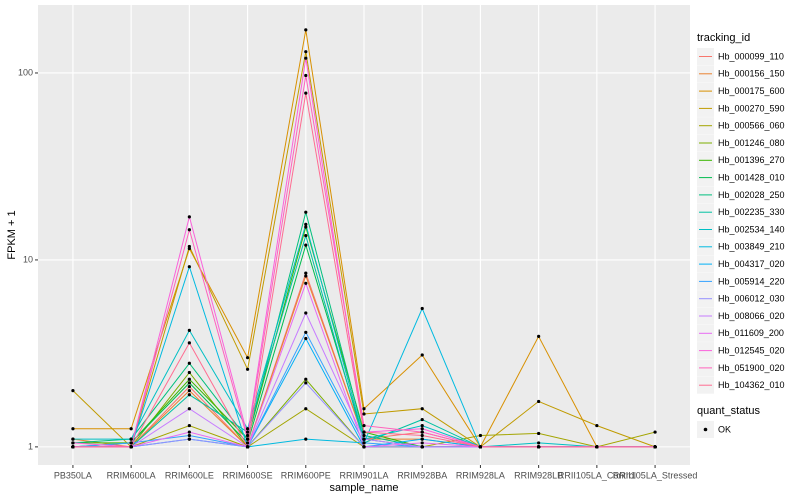 This screenshot has height=500, width=800. Describe the element at coordinates (538, 475) in the screenshot. I see `x-tick-label: RRIM928LB` at that location.